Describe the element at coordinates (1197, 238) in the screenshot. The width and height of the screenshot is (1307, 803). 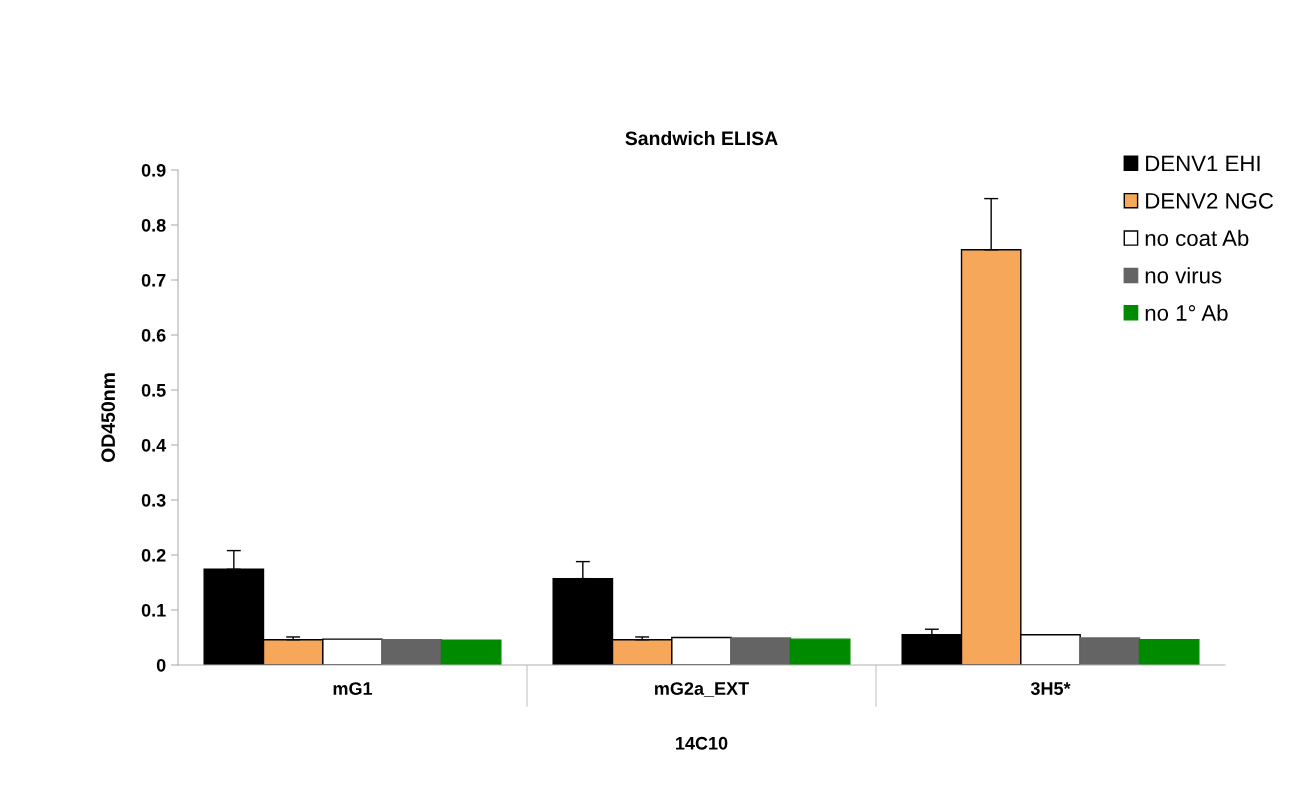
I see `legend-label: no coat Ab` at that location.